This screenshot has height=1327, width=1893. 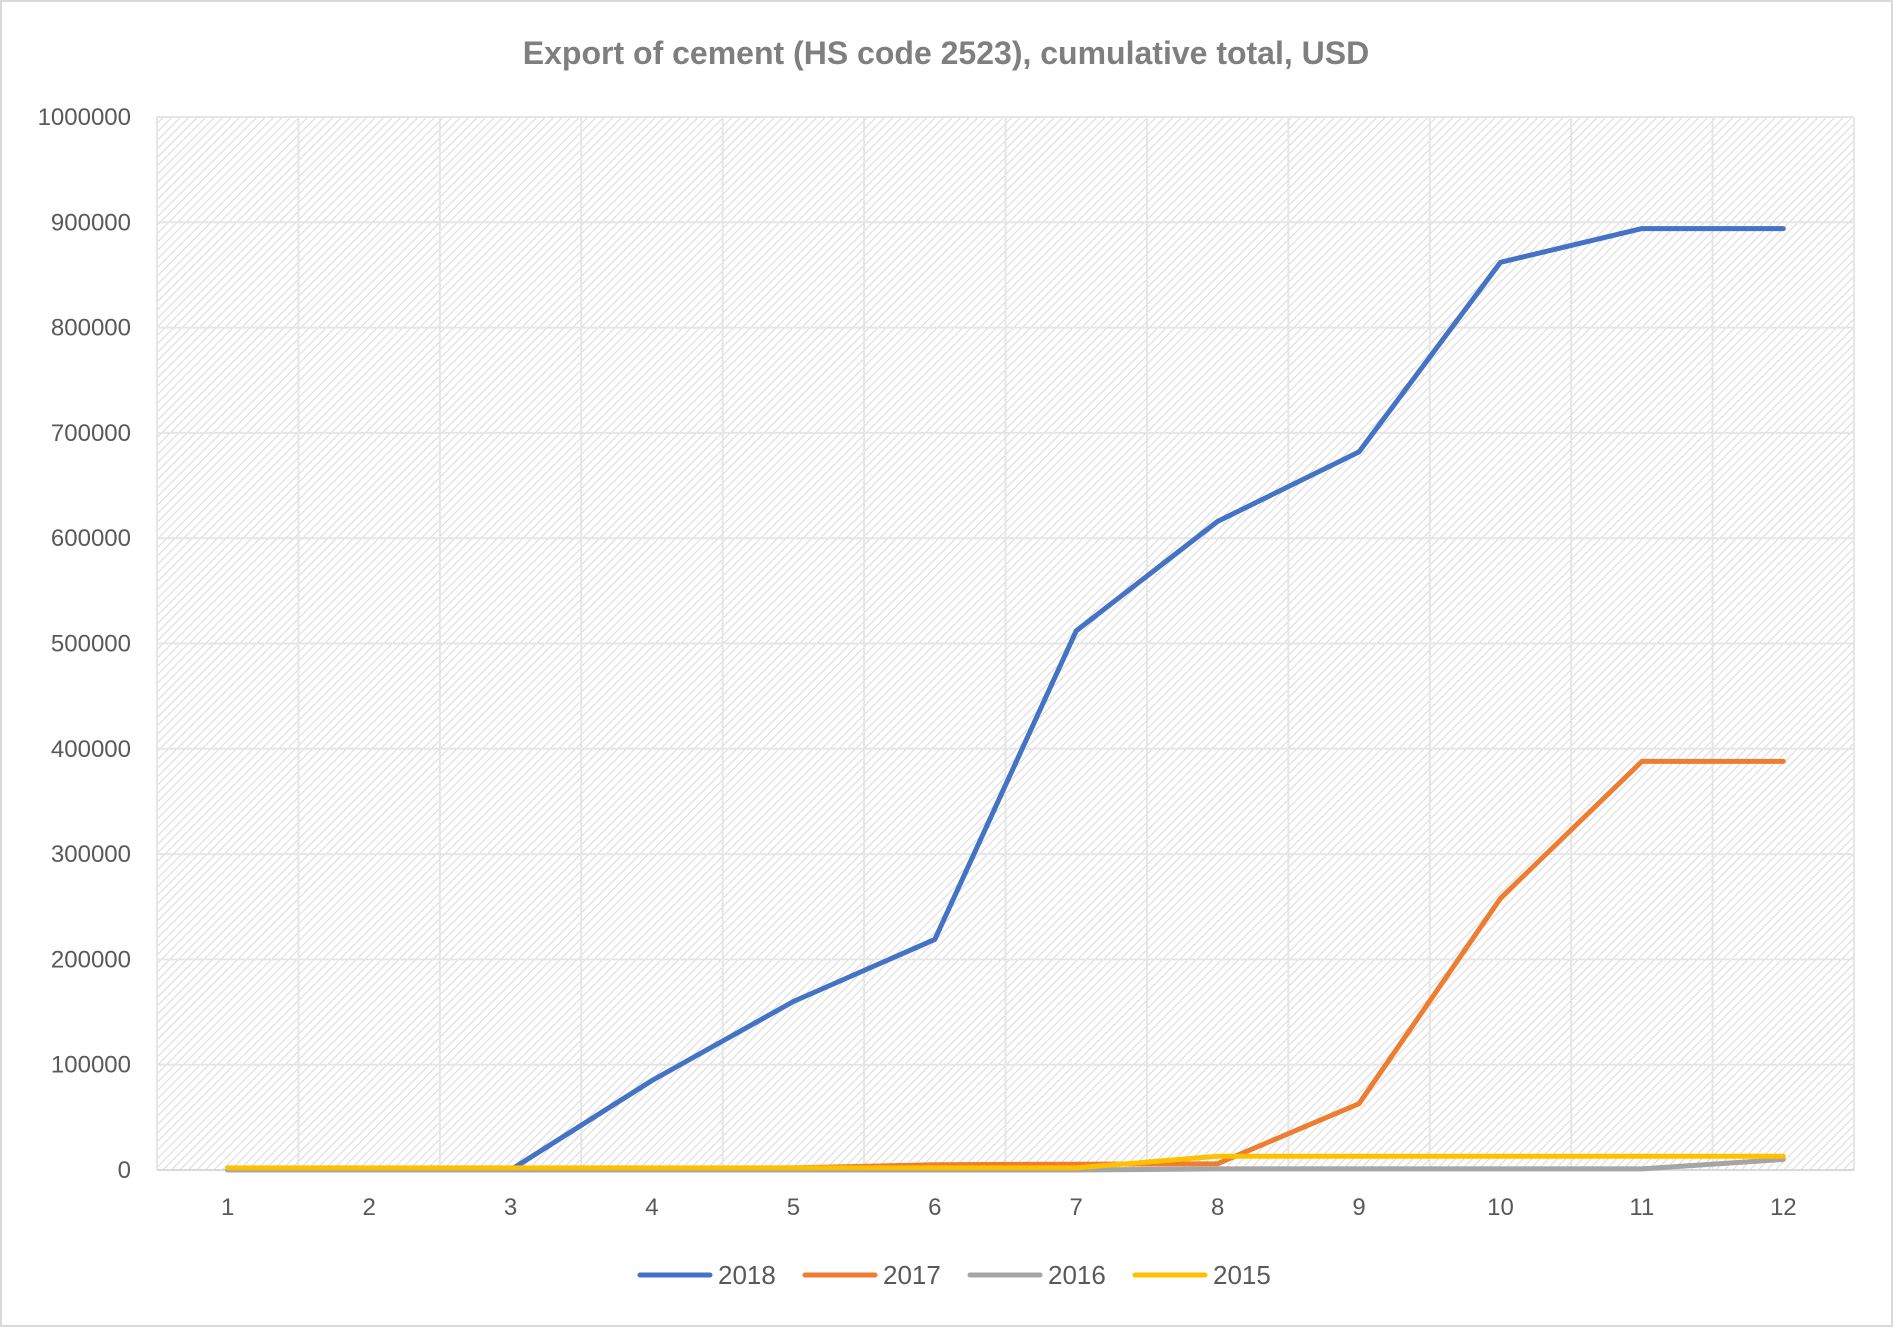 What do you see at coordinates (747, 1275) in the screenshot?
I see `legend-label-2018: 2018` at bounding box center [747, 1275].